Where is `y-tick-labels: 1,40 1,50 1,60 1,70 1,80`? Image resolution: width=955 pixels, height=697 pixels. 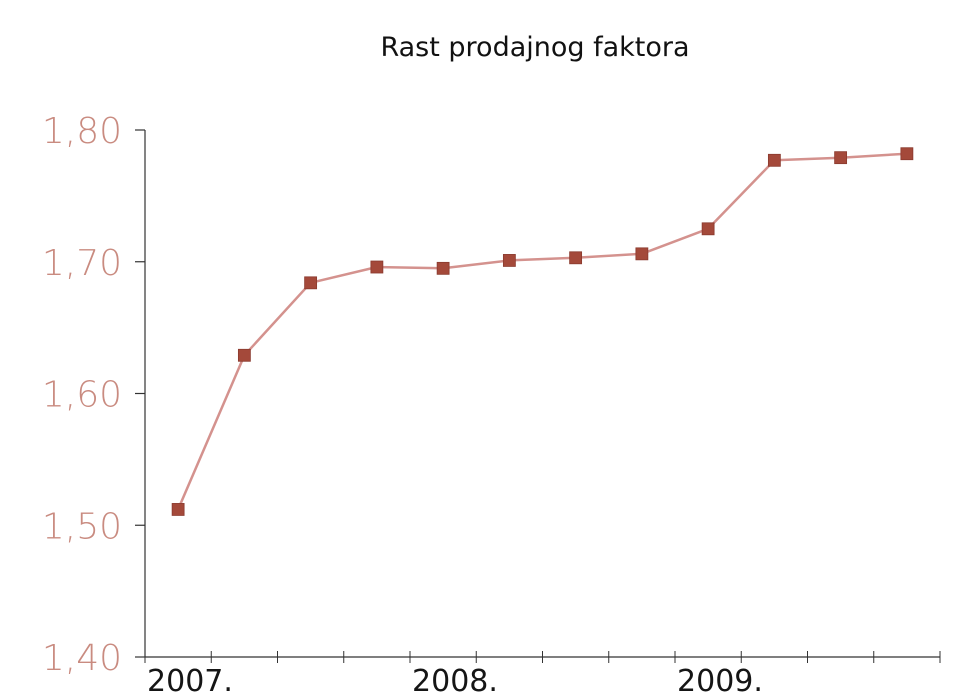 y-tick-labels: 1,40 1,50 1,60 1,70 1,80 is located at coordinates (82, 395).